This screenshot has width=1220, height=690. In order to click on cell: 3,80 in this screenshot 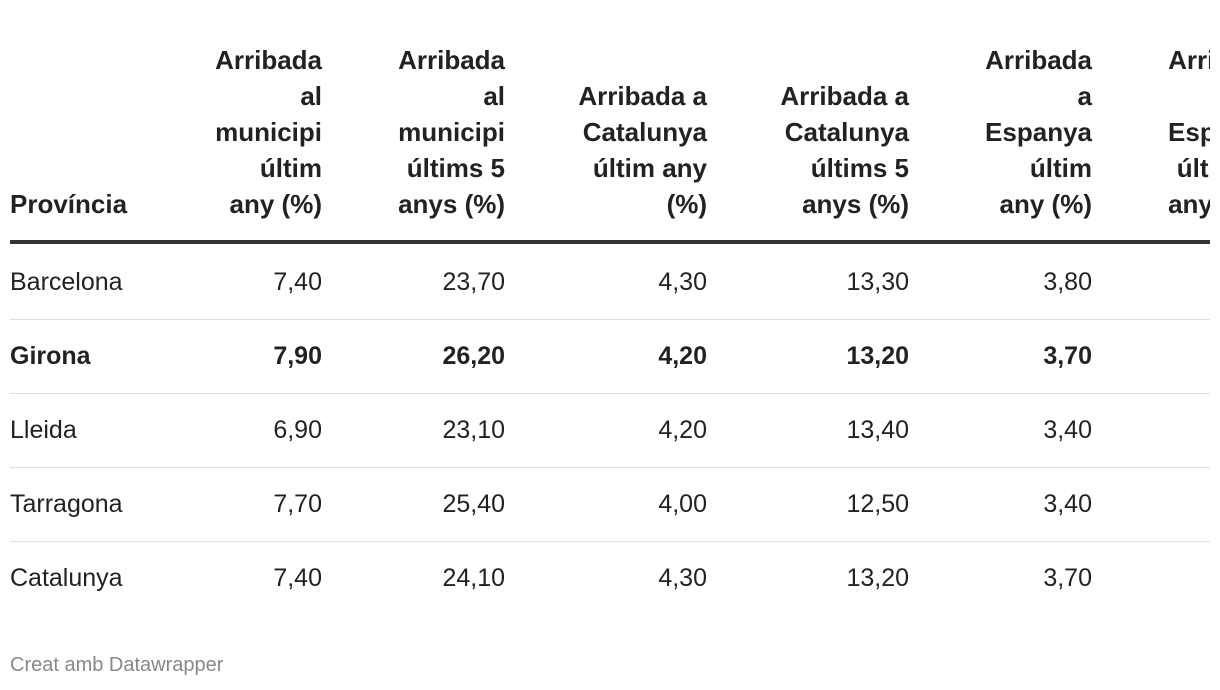, I will do `click(1067, 282)`.